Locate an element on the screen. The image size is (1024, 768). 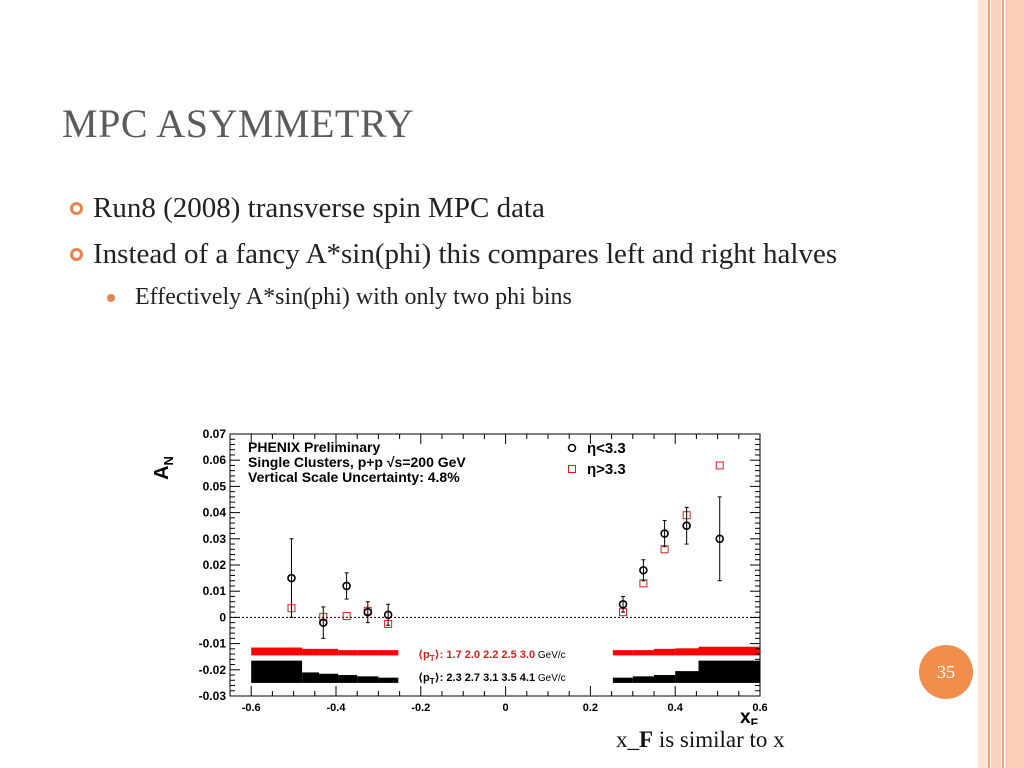
legend-label-high-eta: η>3.3 is located at coordinates (606, 469).